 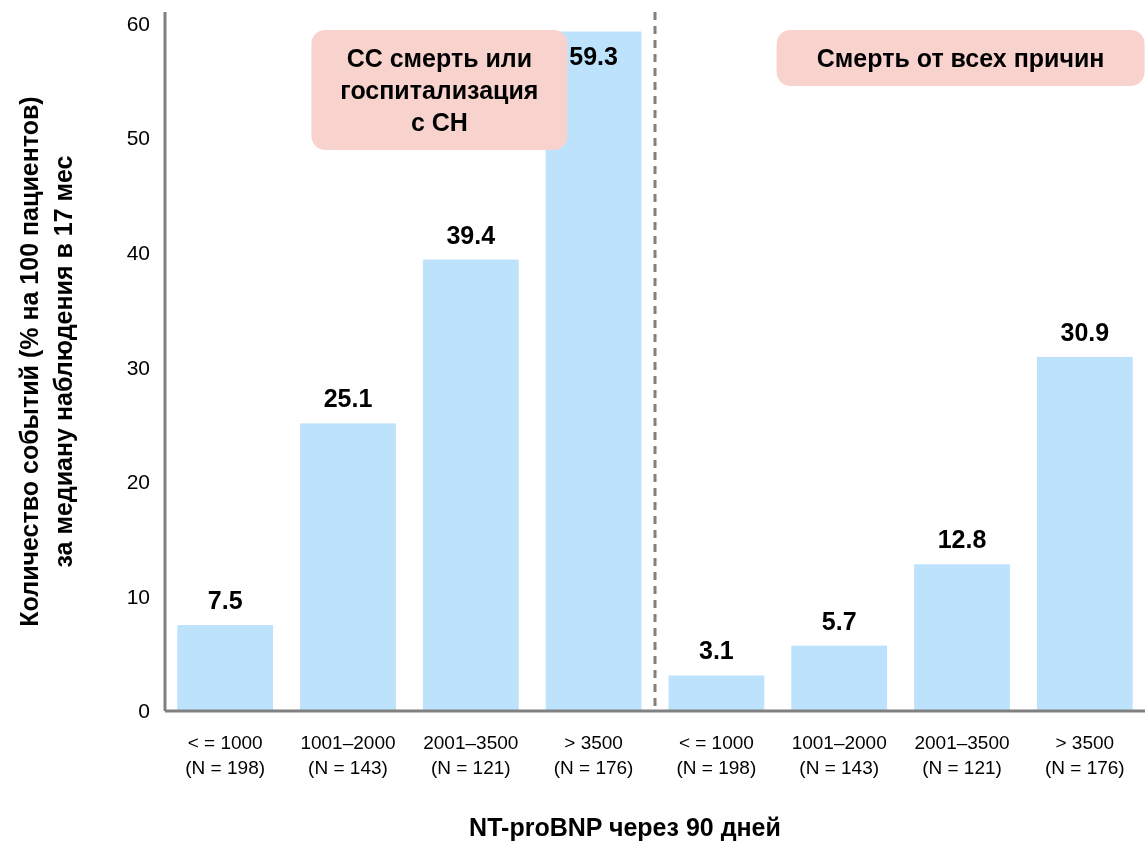 I want to click on y-tick-label: 20, so click(x=138, y=482).